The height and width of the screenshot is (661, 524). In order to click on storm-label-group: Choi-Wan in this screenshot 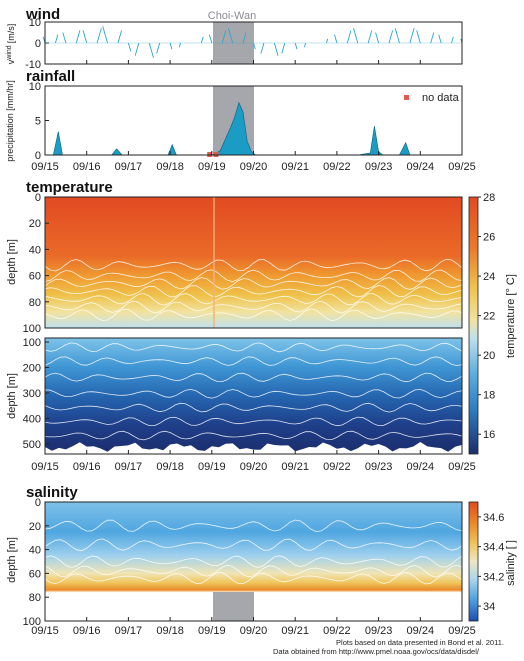, I will do `click(232, 16)`.